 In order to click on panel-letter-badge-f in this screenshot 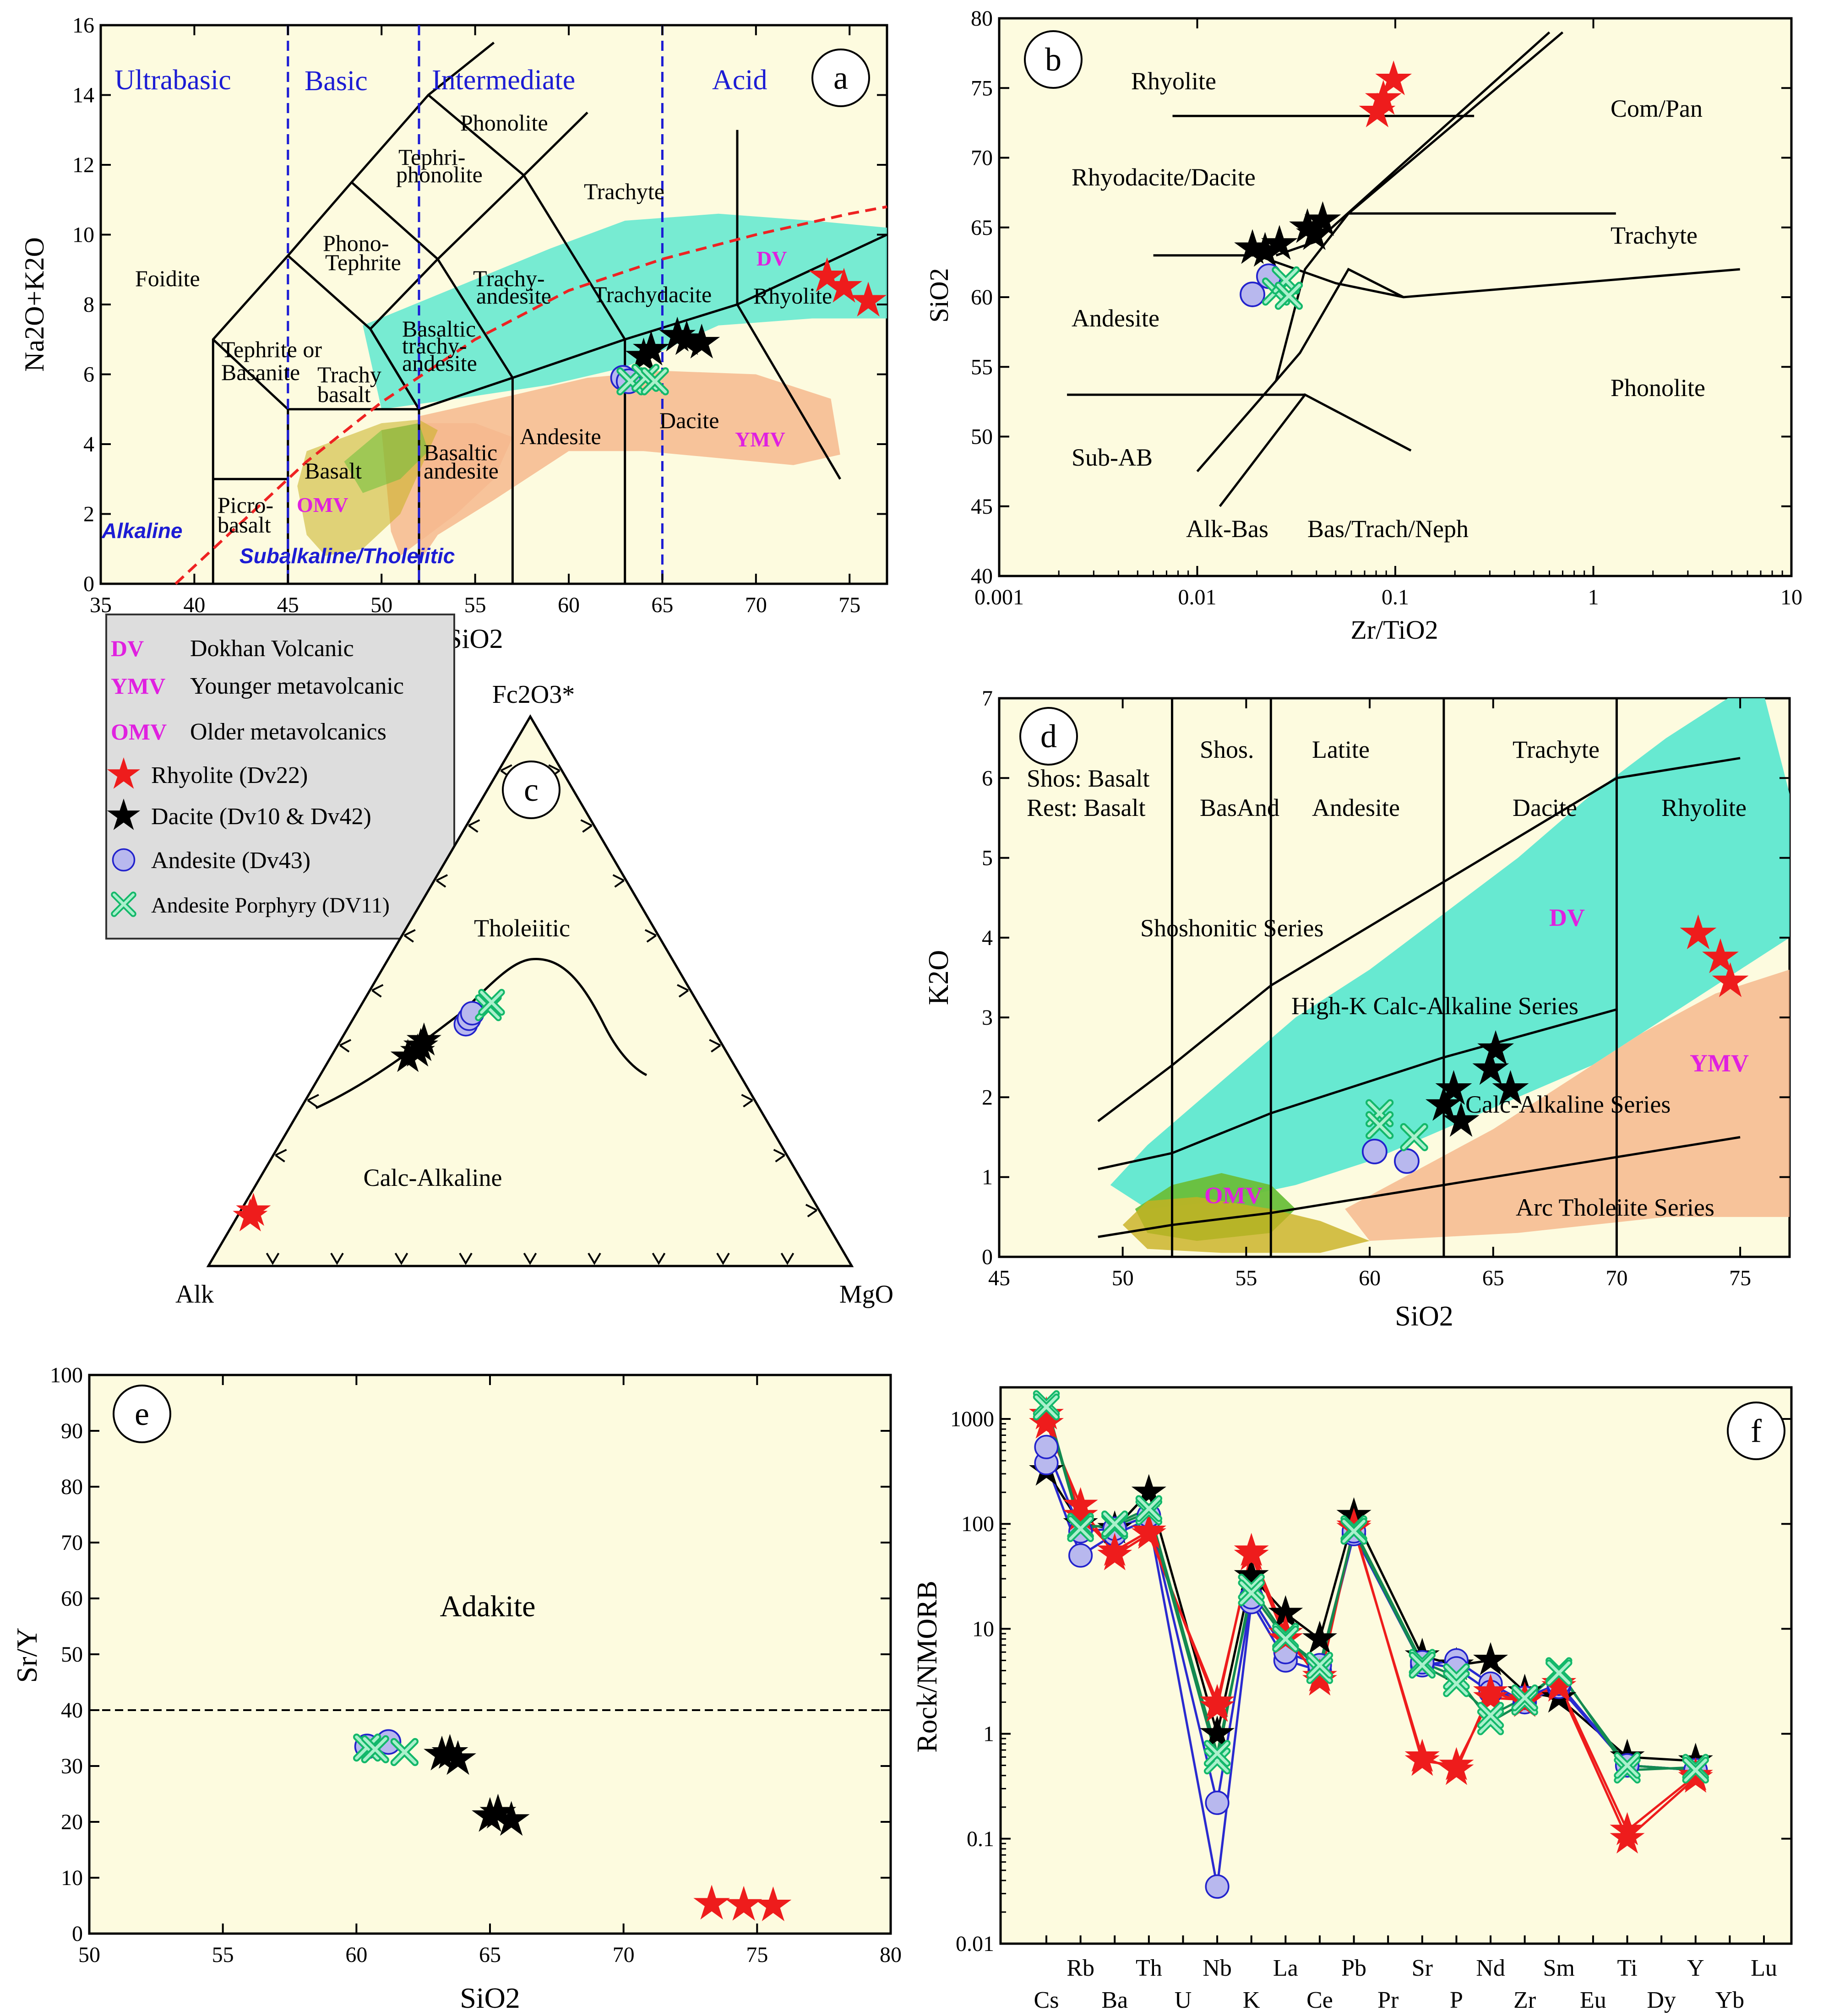, I will do `click(1756, 1431)`.